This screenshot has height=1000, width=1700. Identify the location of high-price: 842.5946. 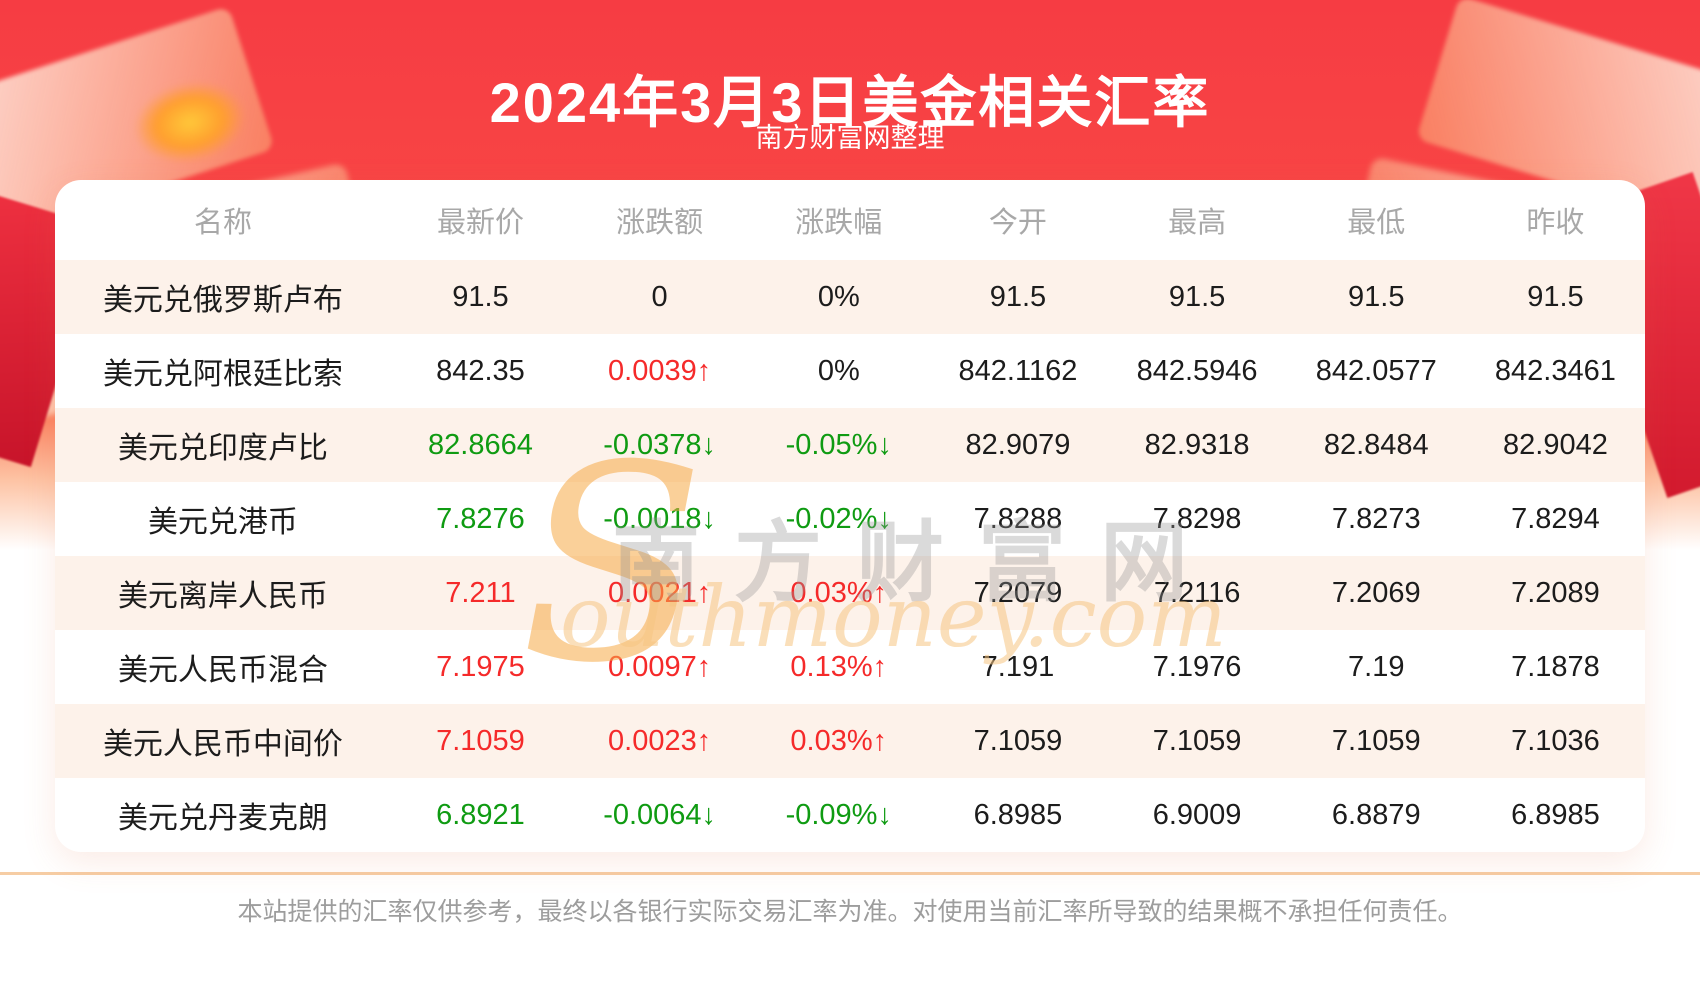
(1197, 370).